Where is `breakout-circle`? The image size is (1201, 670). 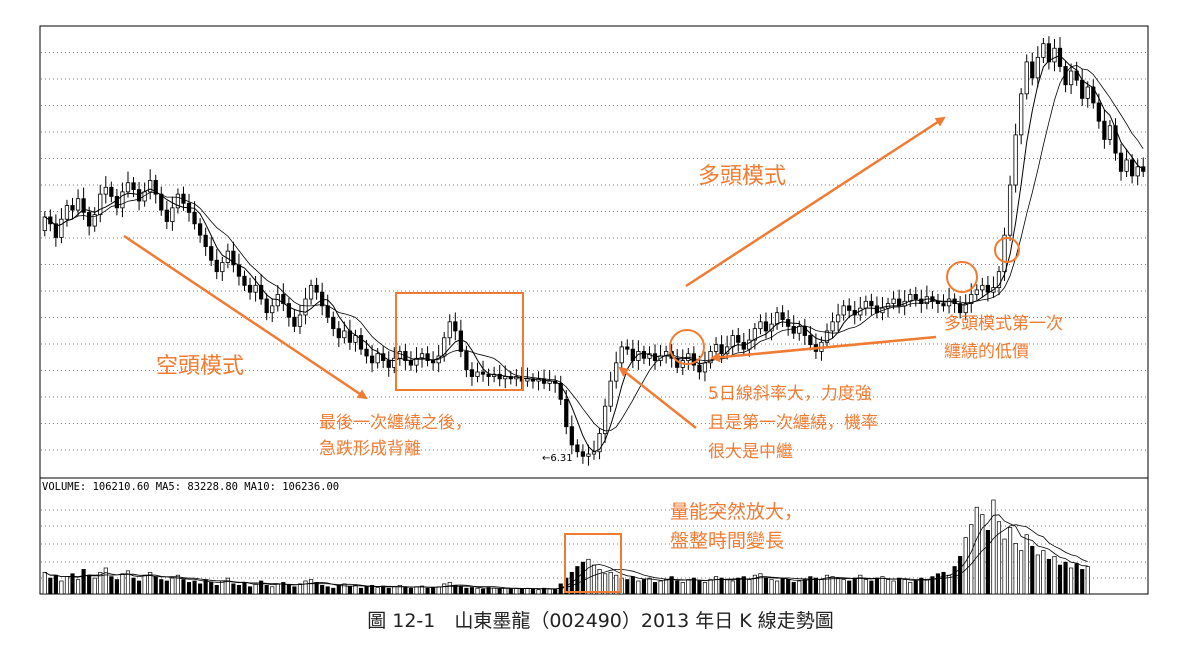
breakout-circle is located at coordinates (1007, 250).